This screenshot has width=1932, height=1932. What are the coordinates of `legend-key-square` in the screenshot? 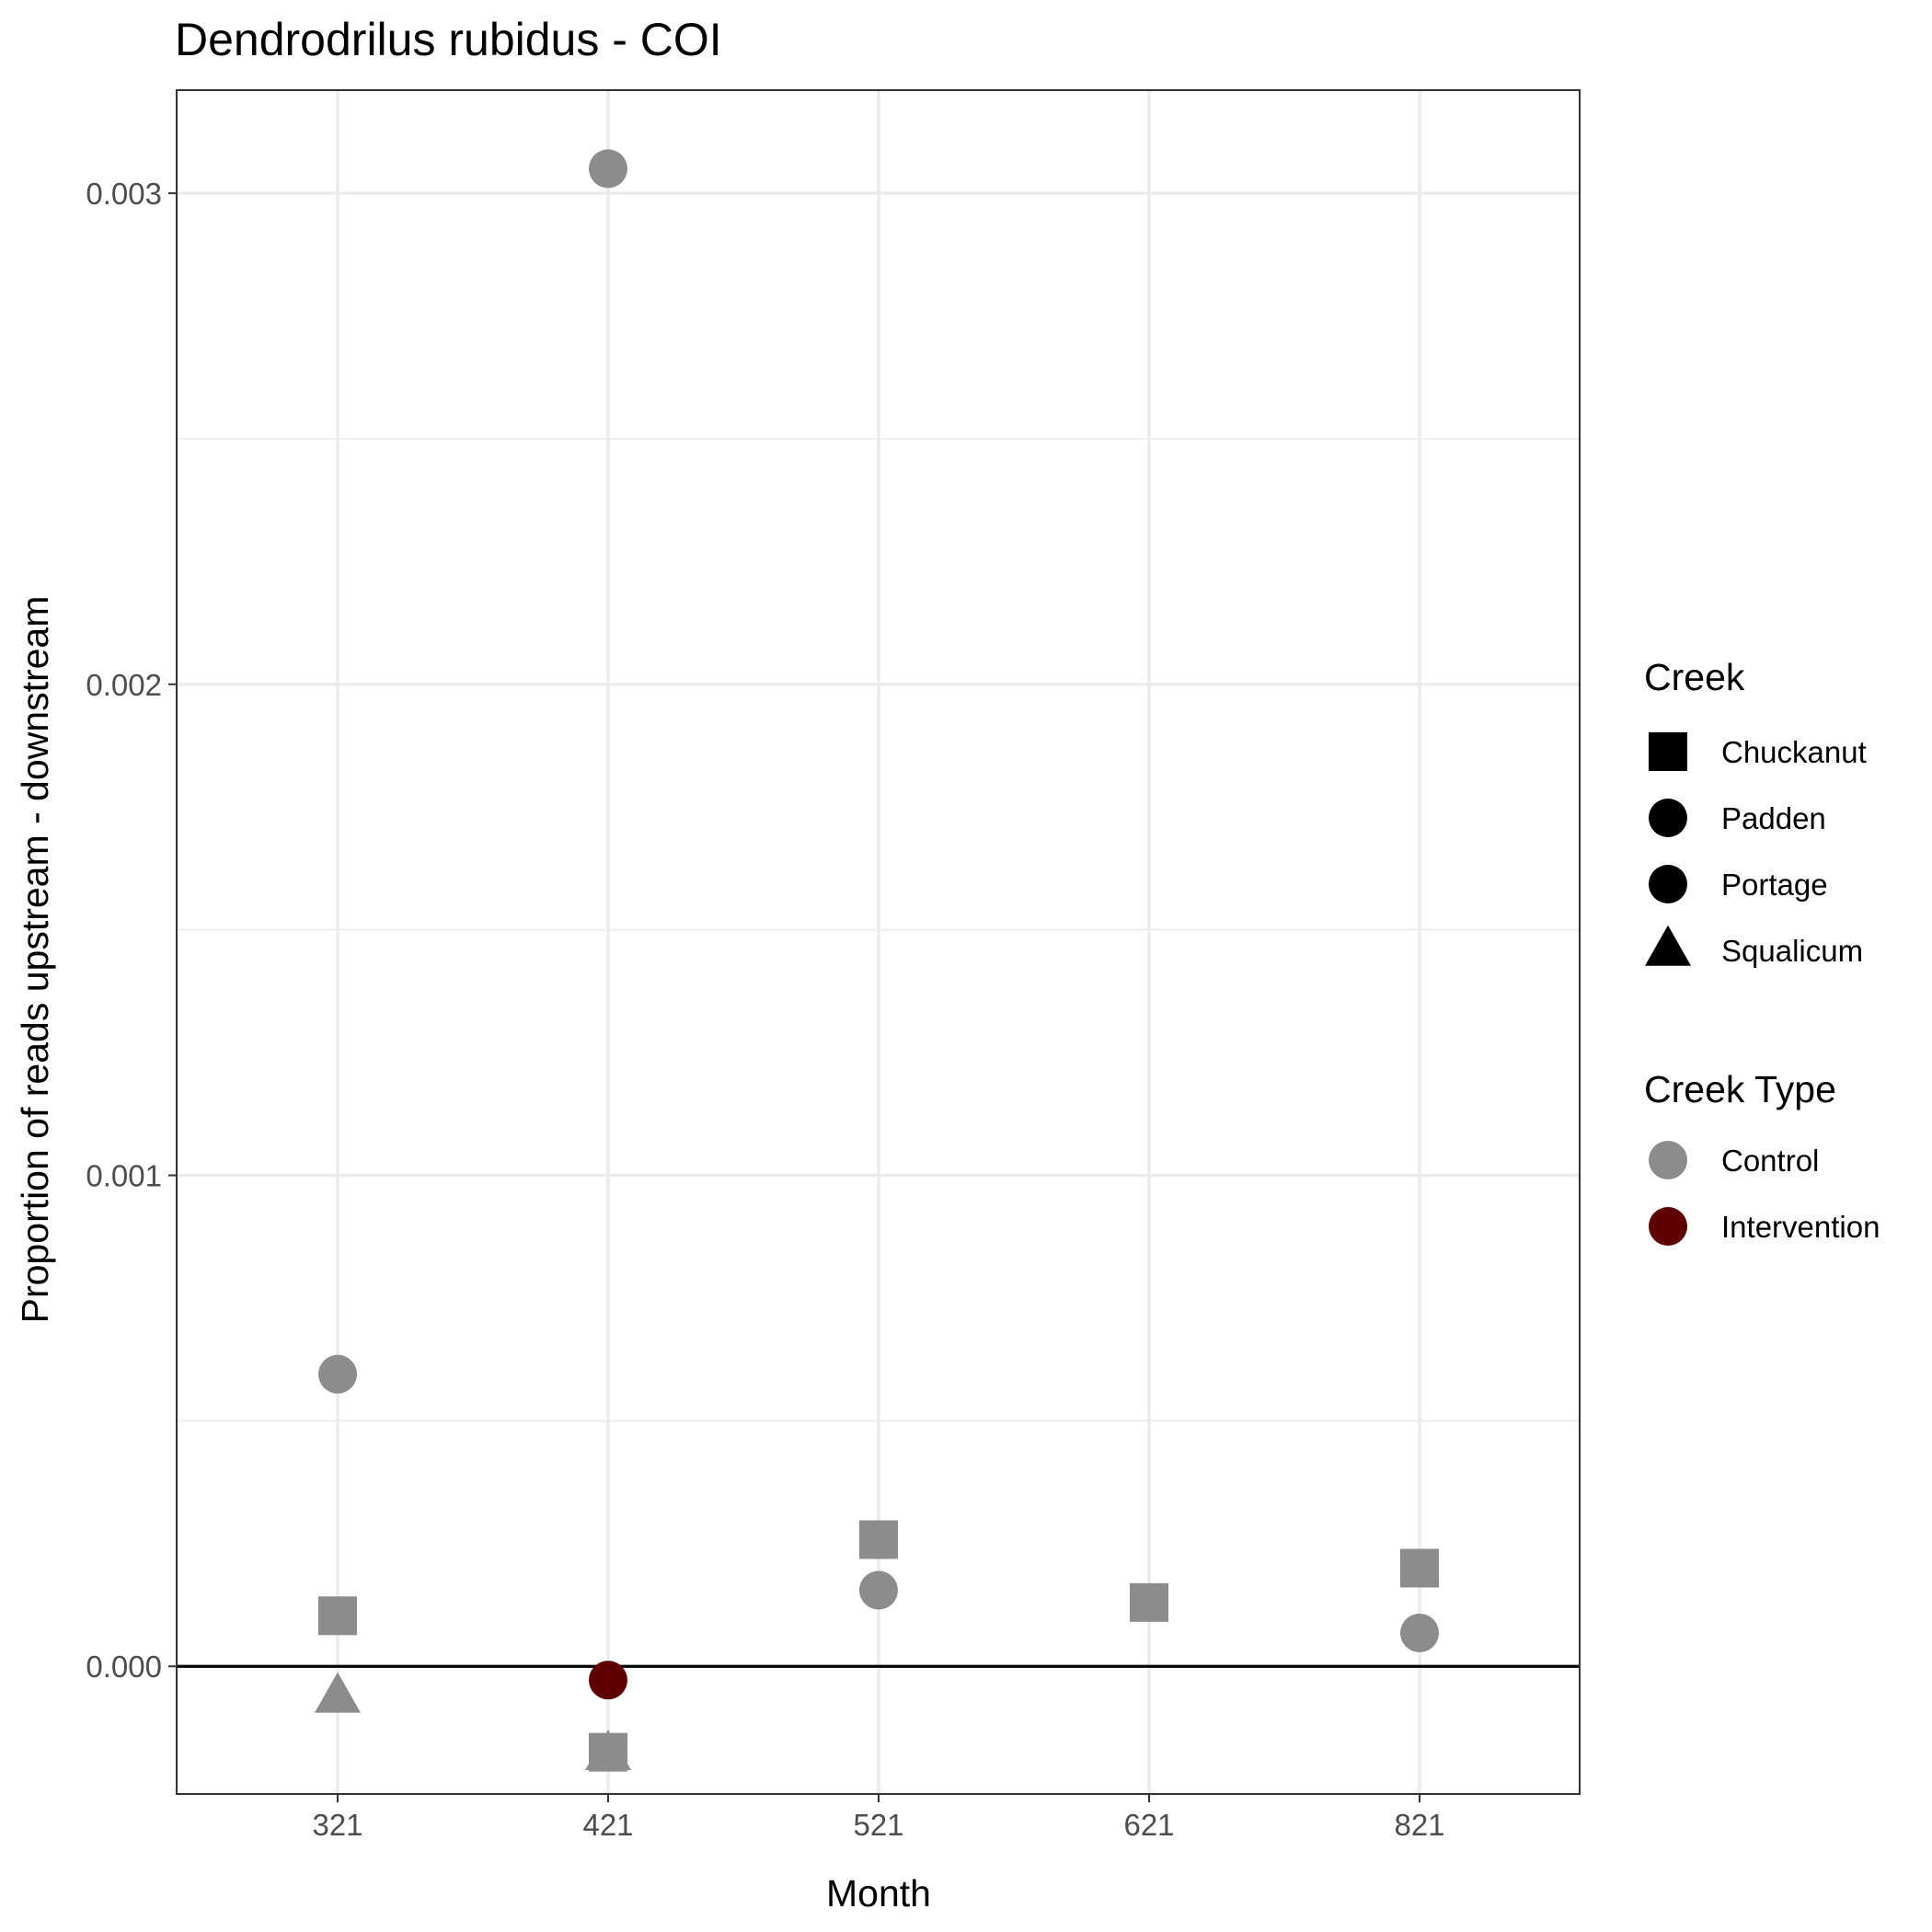 It's located at (1668, 751).